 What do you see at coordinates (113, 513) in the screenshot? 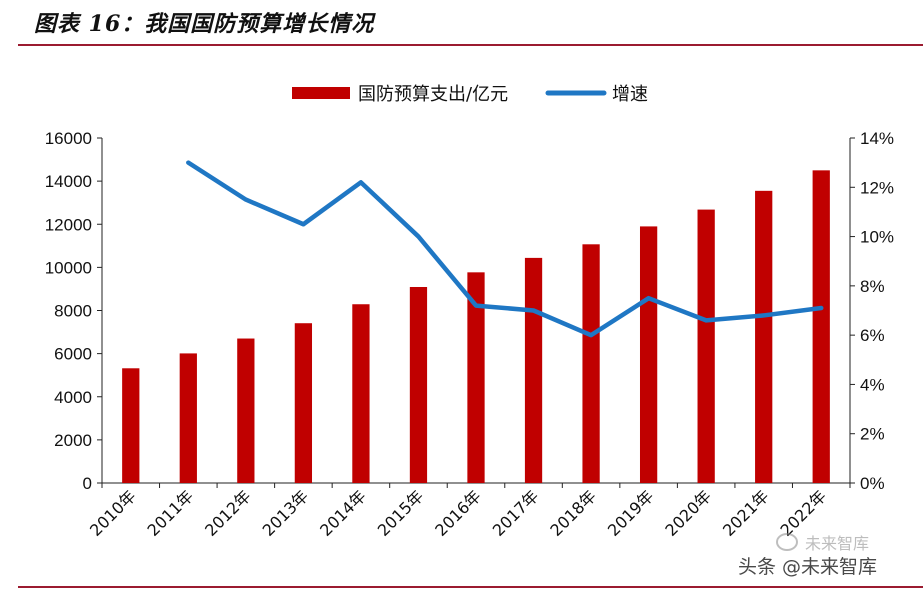
I see `x-tick-label: 2010年` at bounding box center [113, 513].